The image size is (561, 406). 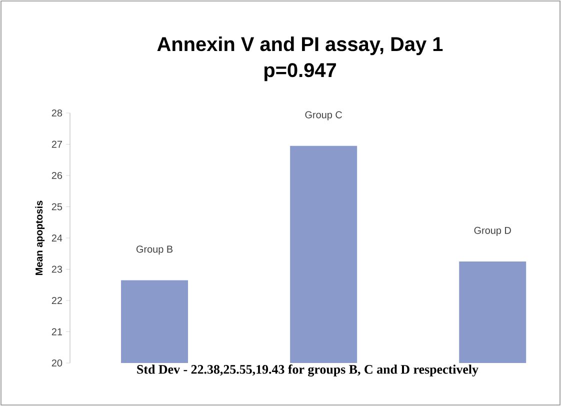 I want to click on chart-subtitle: p=0.947, so click(x=300, y=72).